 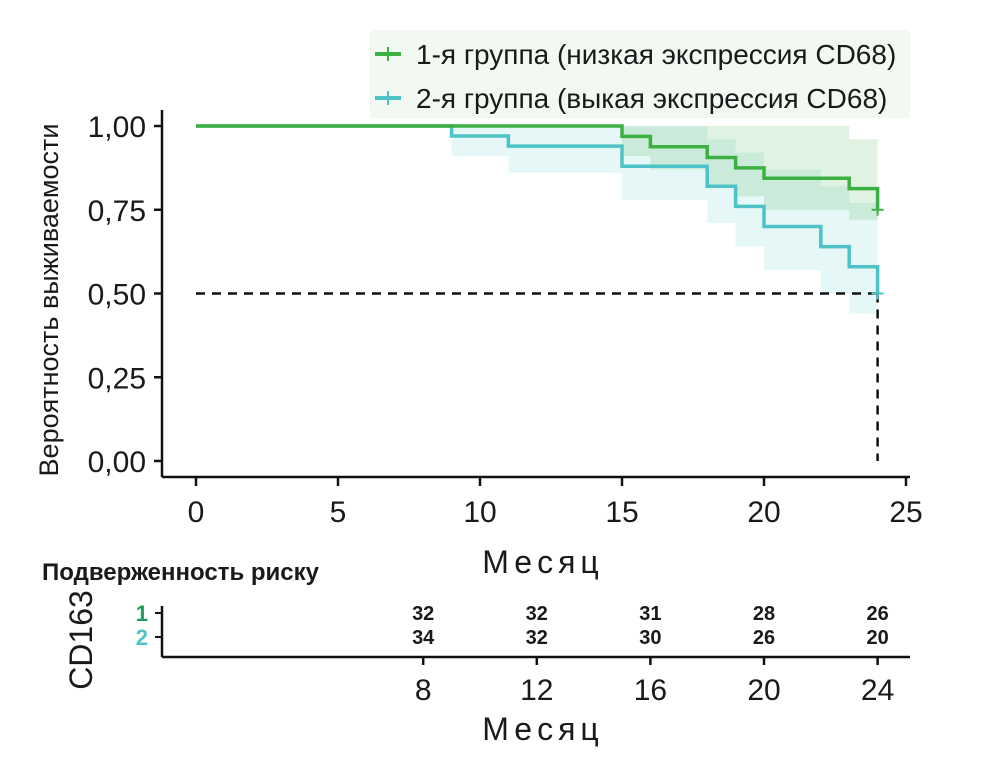 What do you see at coordinates (621, 512) in the screenshot?
I see `x-tick-label: 15` at bounding box center [621, 512].